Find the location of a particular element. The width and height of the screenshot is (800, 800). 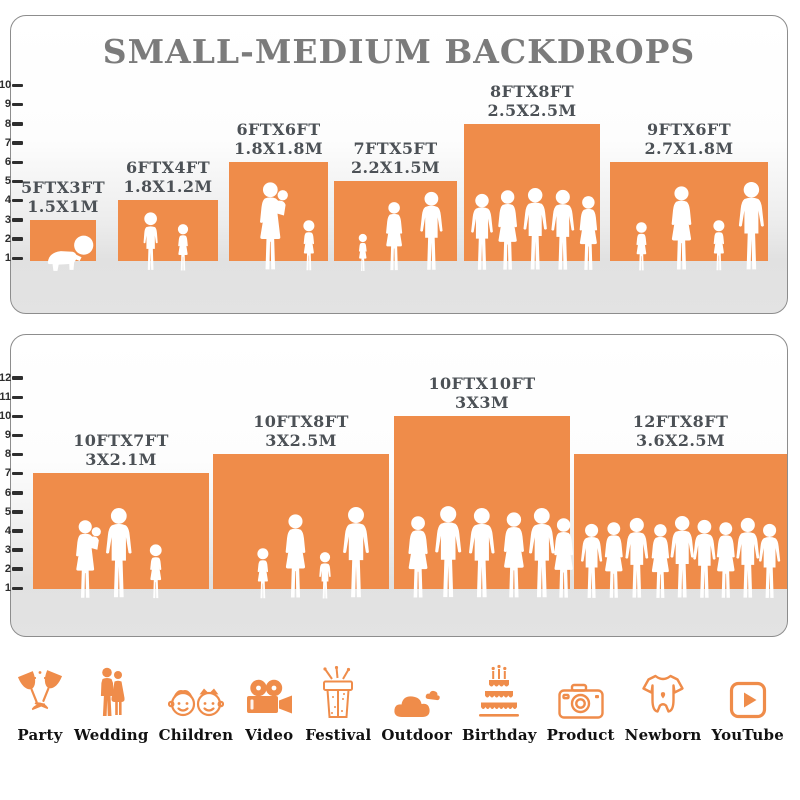

ruler-number: 11 is located at coordinates (5, 397).